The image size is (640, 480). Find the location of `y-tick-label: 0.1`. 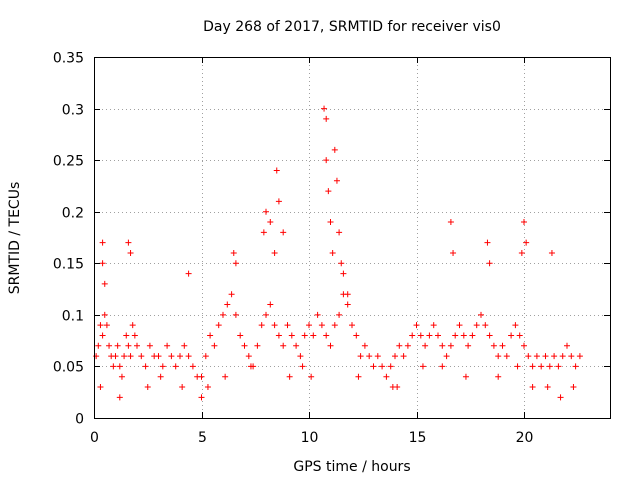

y-tick-label: 0.1 is located at coordinates (73, 317).